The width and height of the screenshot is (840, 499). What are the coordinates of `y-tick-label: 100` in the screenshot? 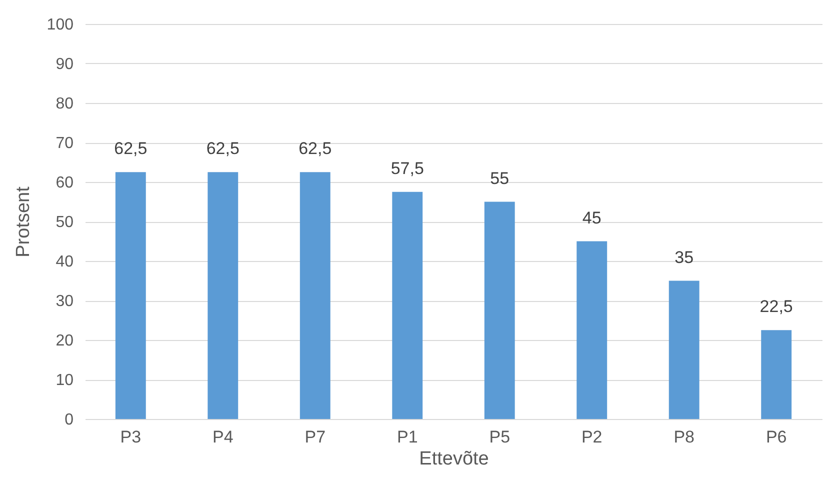 It's located at (60, 25).